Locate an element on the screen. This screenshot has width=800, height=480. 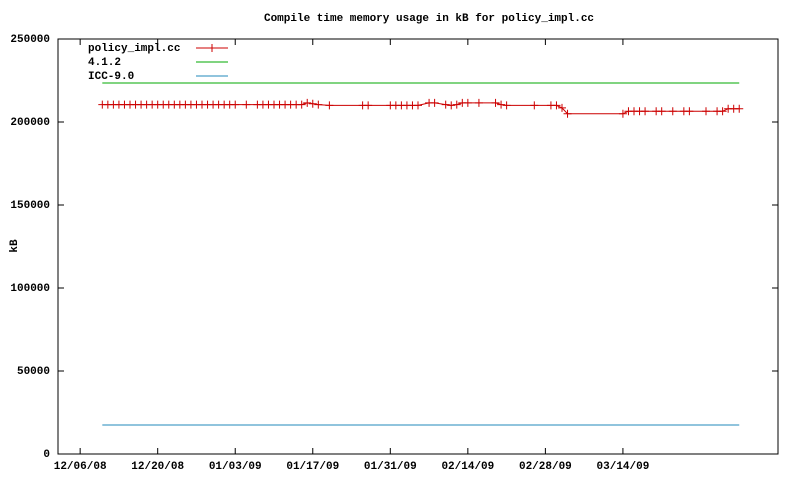
legend-label: policy_impl.cc is located at coordinates (134, 49).